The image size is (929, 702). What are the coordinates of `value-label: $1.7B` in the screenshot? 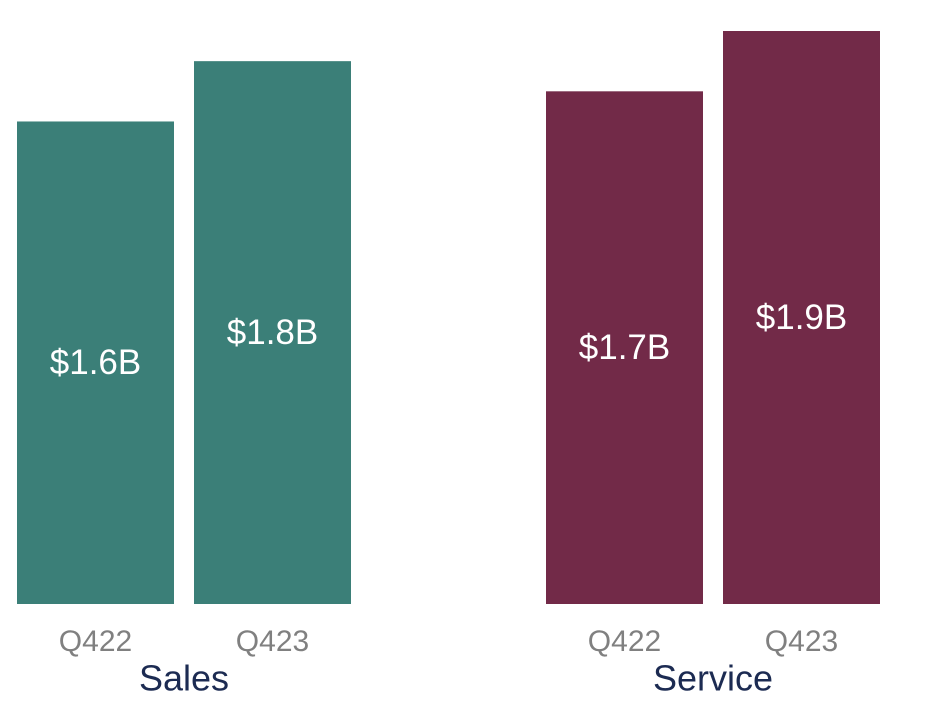 It's located at (624, 347).